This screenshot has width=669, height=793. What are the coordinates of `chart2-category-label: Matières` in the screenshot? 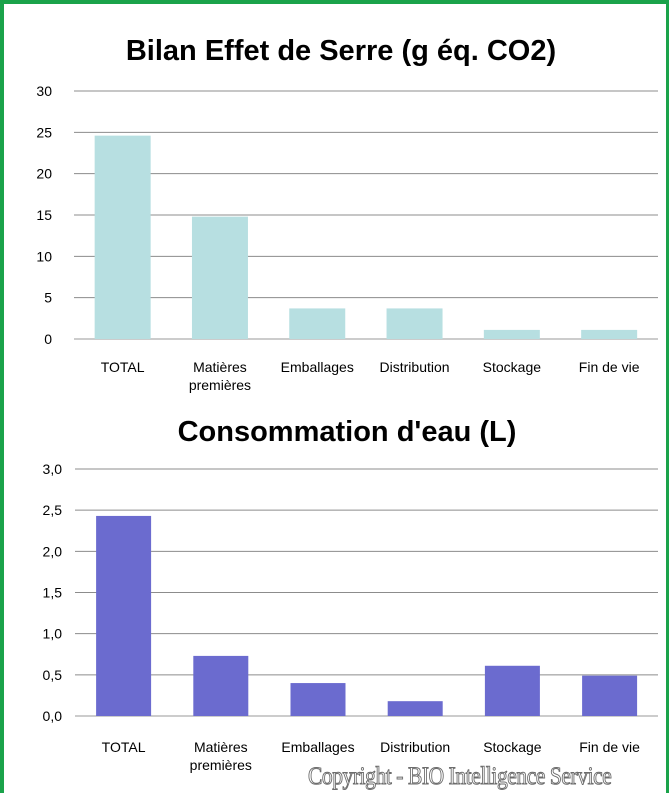 It's located at (221, 747).